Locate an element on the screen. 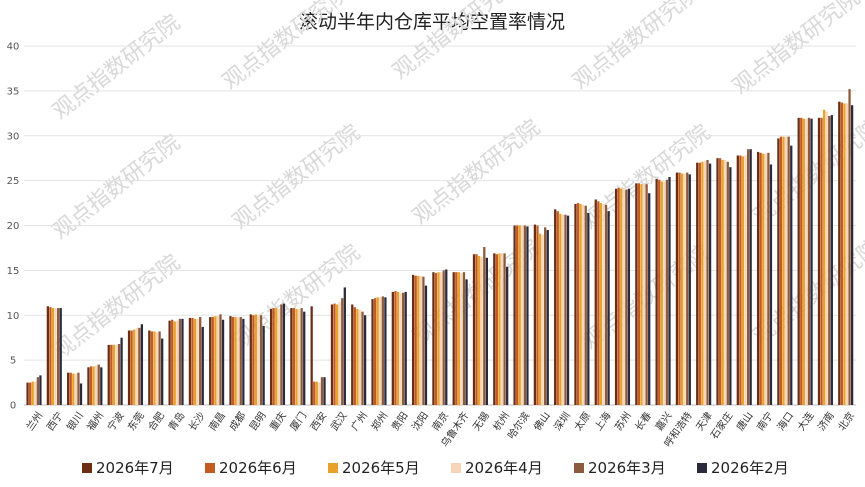 Image resolution: width=865 pixels, height=487 pixels. x-tick-label: 无锡 is located at coordinates (481, 421).